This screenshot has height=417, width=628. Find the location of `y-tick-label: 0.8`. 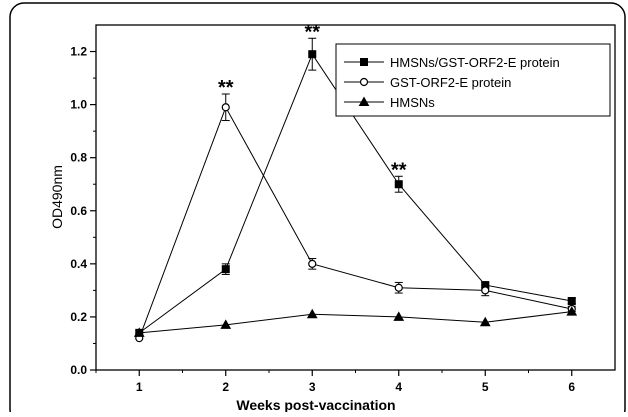

y-tick-label: 0.8 is located at coordinates (78, 158).